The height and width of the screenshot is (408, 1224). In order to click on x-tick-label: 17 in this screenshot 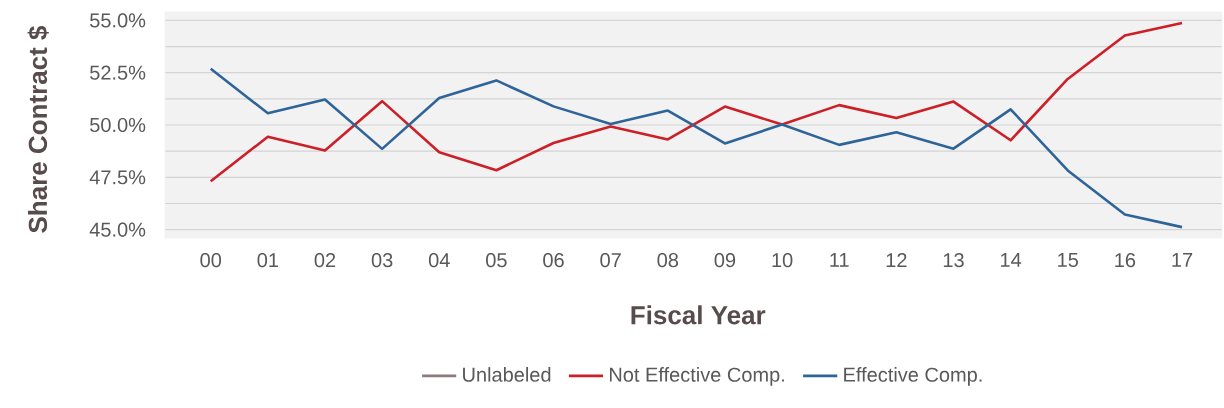, I will do `click(1182, 260)`.